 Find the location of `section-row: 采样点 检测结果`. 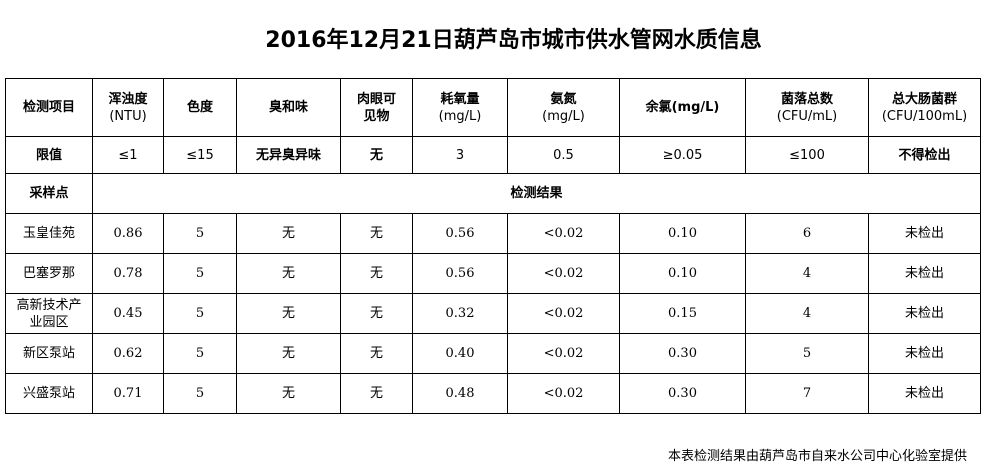

section-row: 采样点 检测结果 is located at coordinates (493, 193).